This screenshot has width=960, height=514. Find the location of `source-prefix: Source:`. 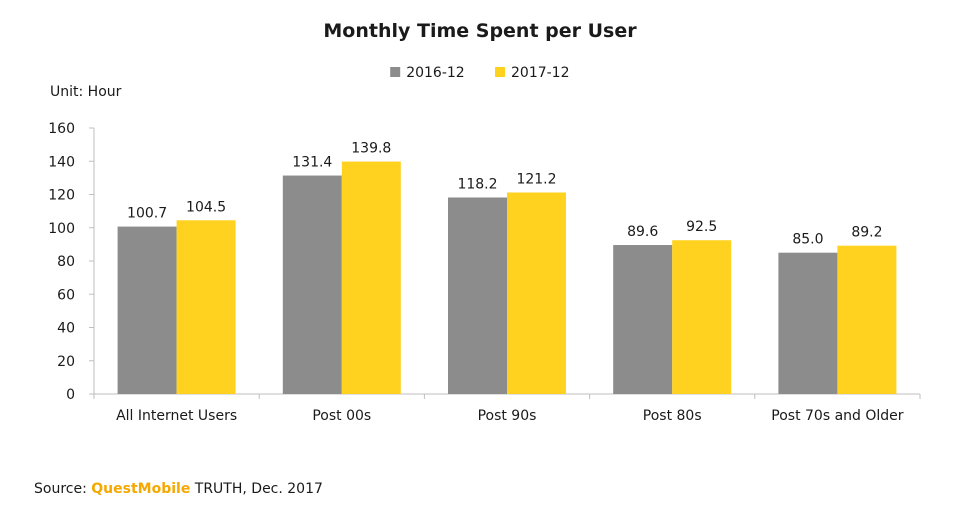

source-prefix: Source: is located at coordinates (63, 489).